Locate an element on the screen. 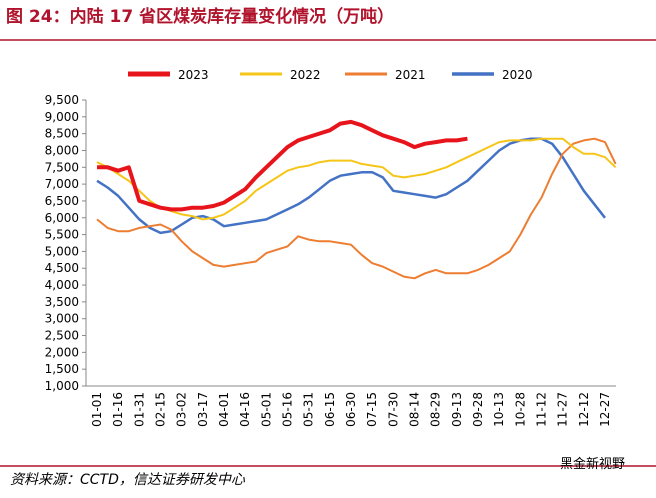 The width and height of the screenshot is (656, 498). legend-label: 2020 is located at coordinates (517, 75).